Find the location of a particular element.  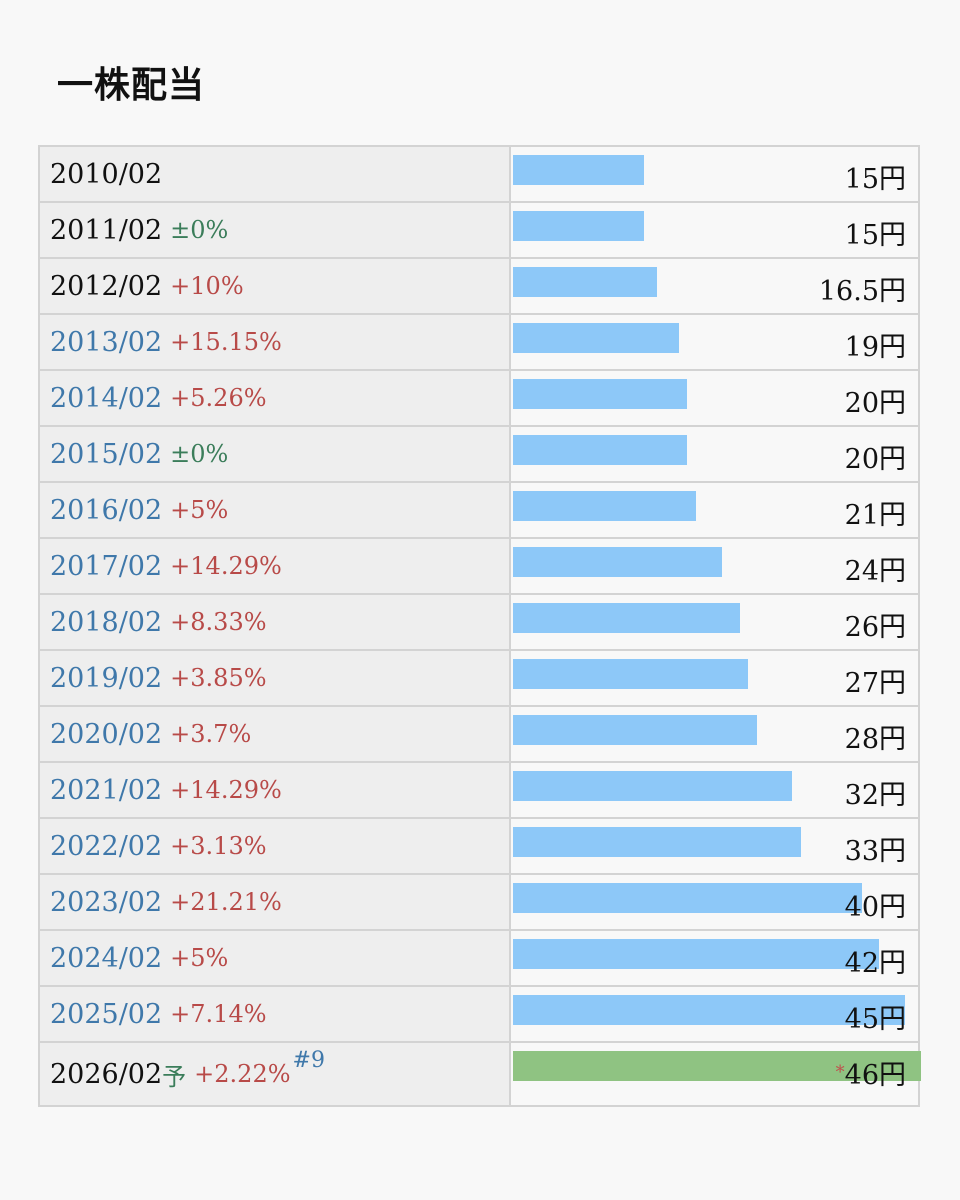

change-percent: +3.13% is located at coordinates (218, 846).